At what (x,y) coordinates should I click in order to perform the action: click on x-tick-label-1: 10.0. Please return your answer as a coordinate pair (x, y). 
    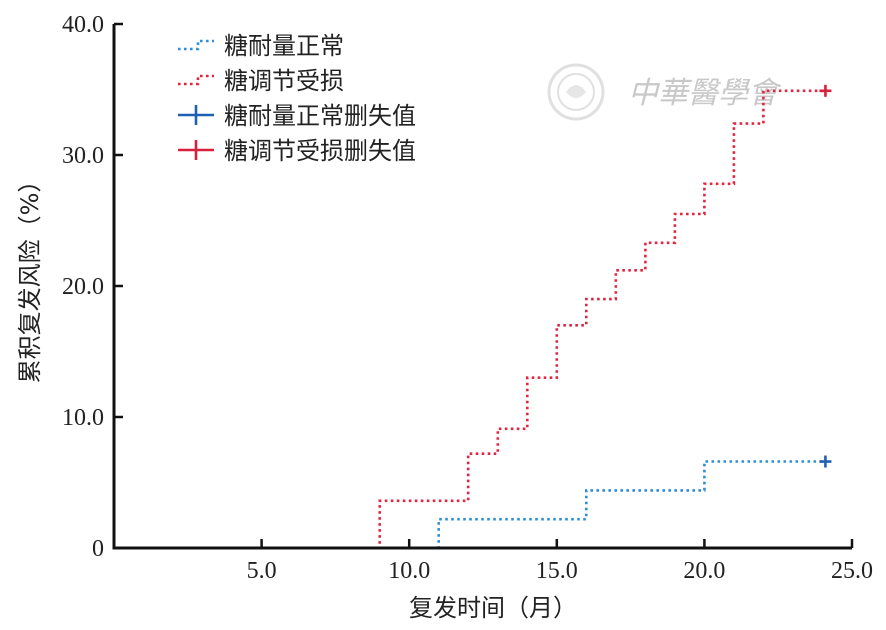
    Looking at the image, I should click on (409, 571).